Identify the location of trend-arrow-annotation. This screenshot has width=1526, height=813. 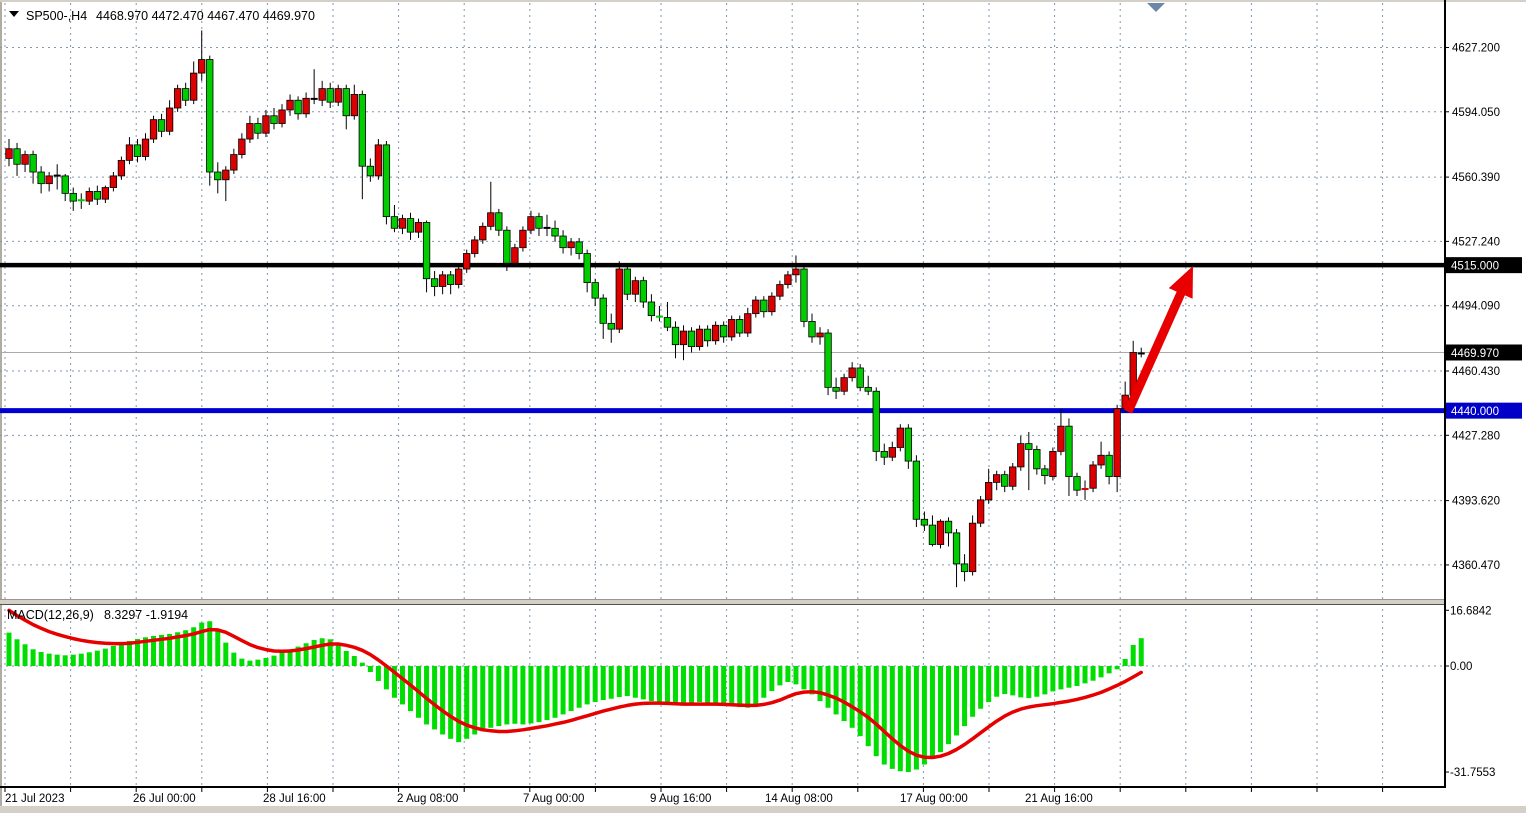
(1158, 340).